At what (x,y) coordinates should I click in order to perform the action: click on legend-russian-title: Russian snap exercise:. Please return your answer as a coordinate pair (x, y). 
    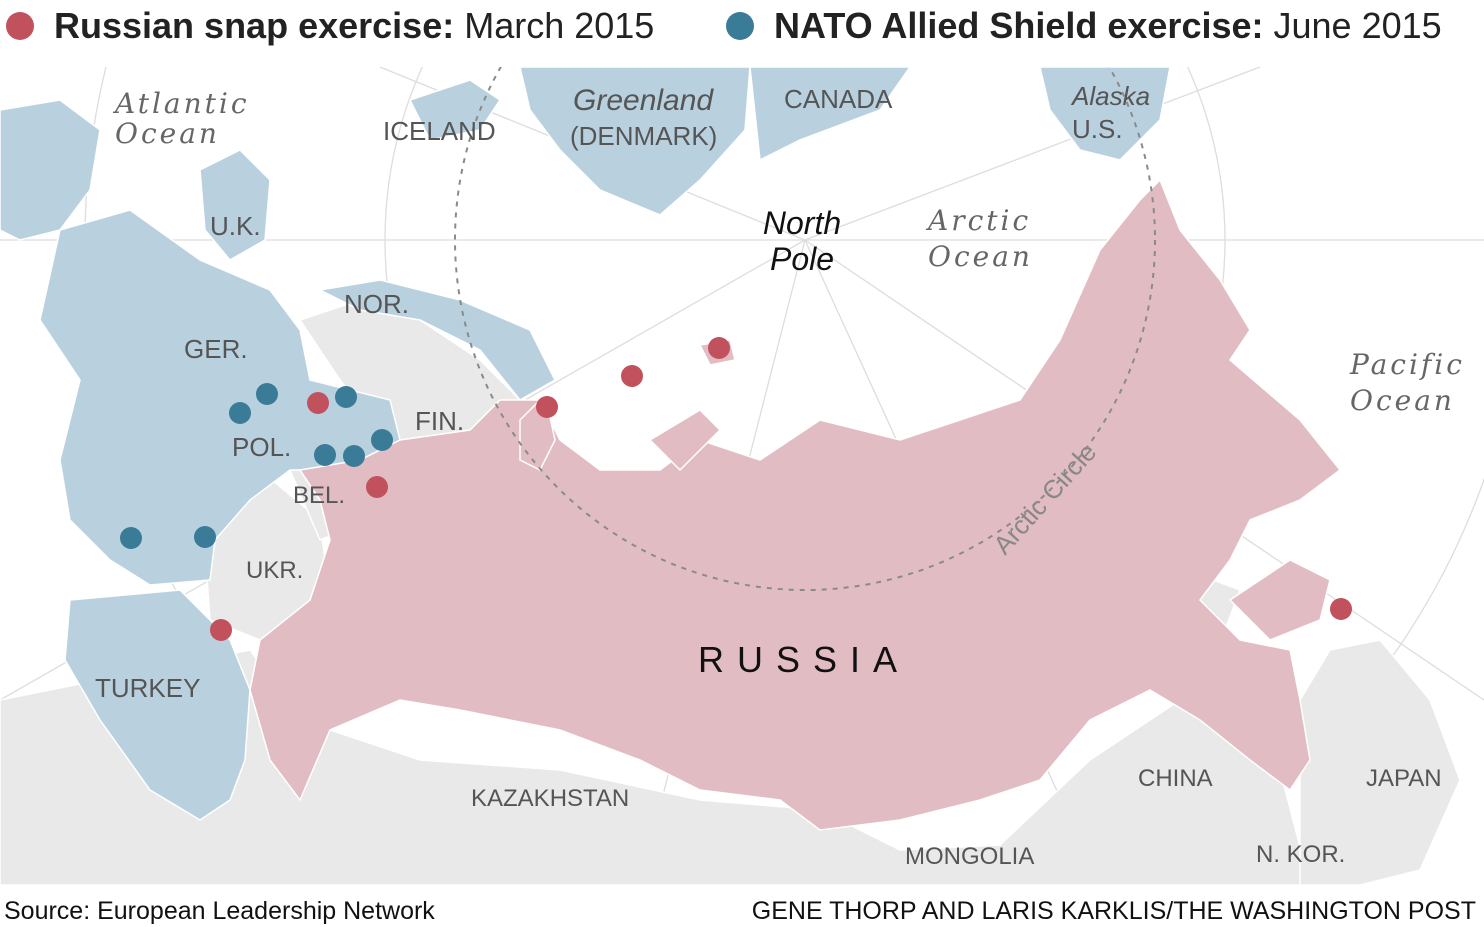
    Looking at the image, I should click on (254, 25).